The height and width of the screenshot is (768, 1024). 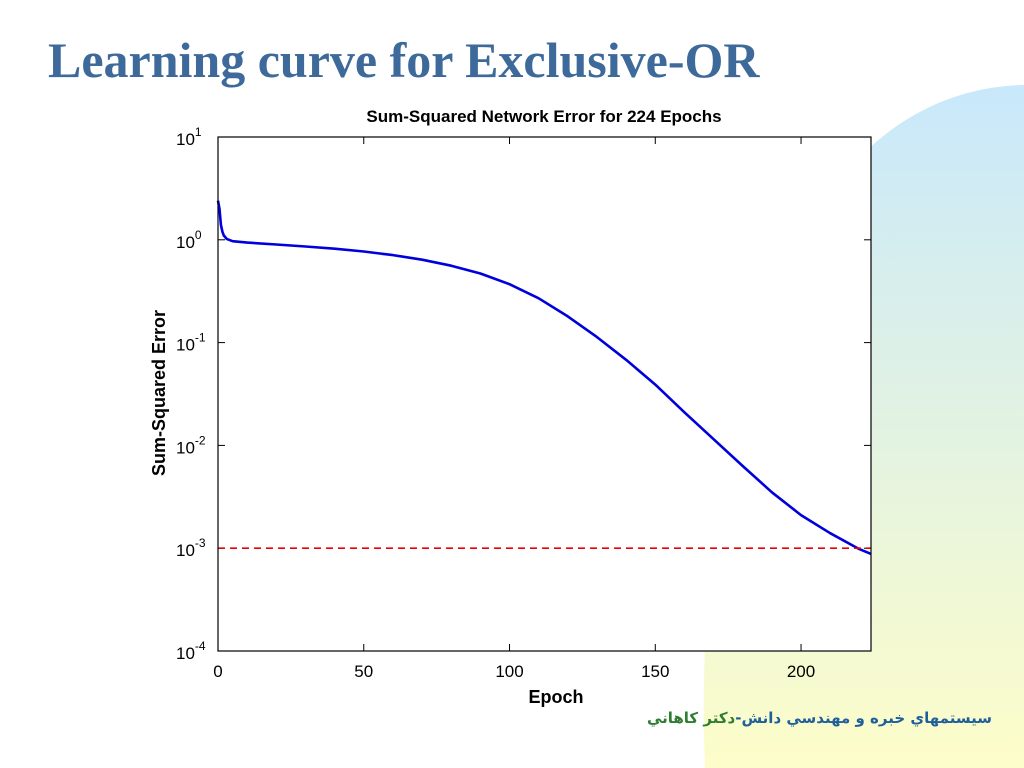 What do you see at coordinates (691, 718) in the screenshot?
I see `footer-author-name: دكتر كاهاني` at bounding box center [691, 718].